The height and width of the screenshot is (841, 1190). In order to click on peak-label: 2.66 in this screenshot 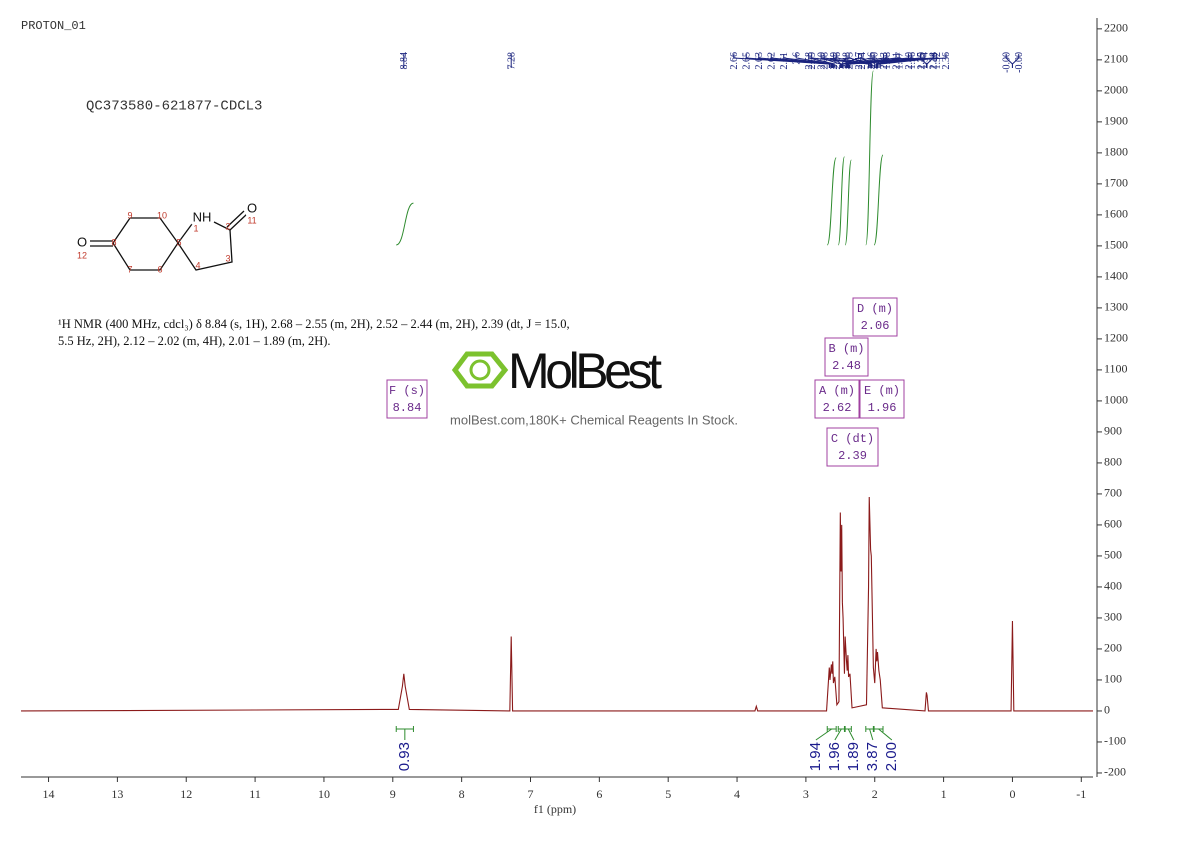, I will do `click(734, 61)`.